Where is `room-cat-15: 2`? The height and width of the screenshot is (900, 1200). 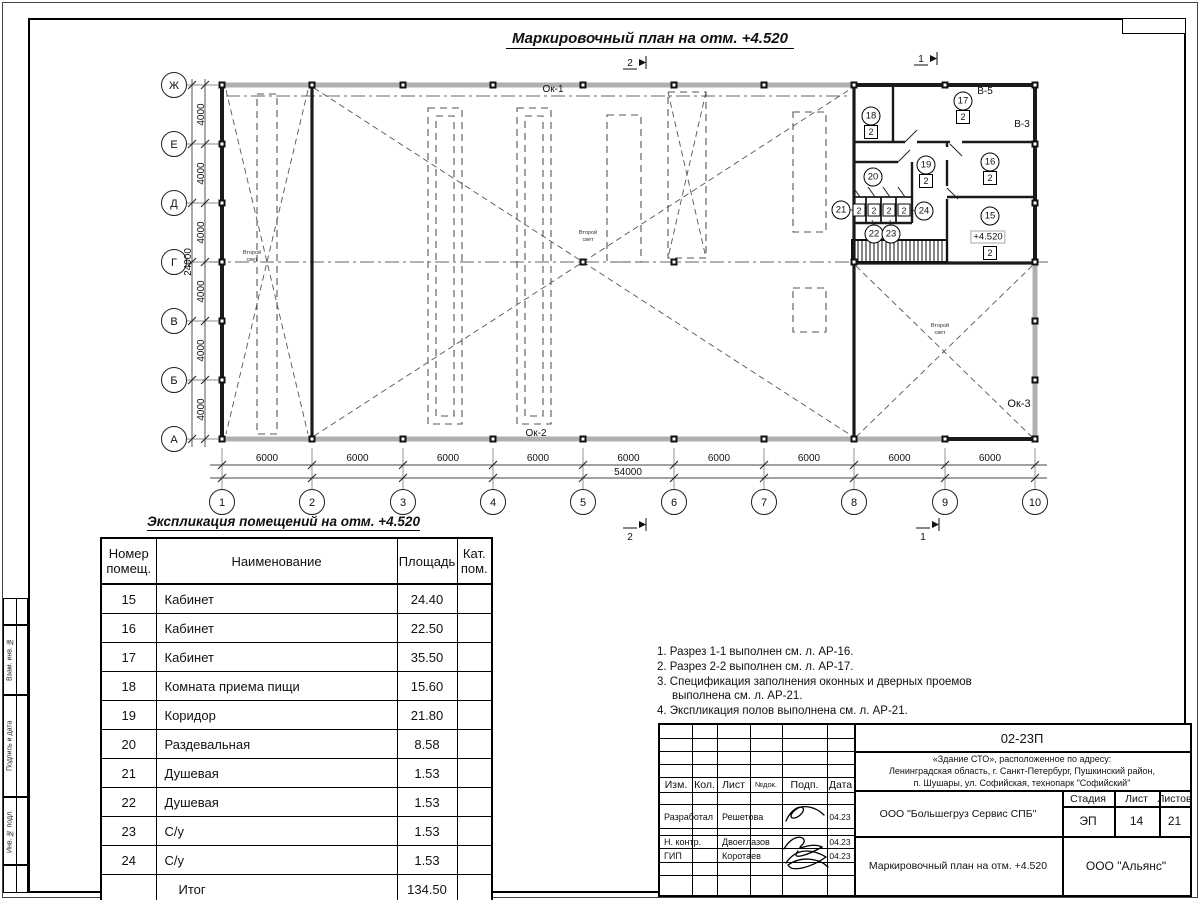 room-cat-15: 2 is located at coordinates (990, 253).